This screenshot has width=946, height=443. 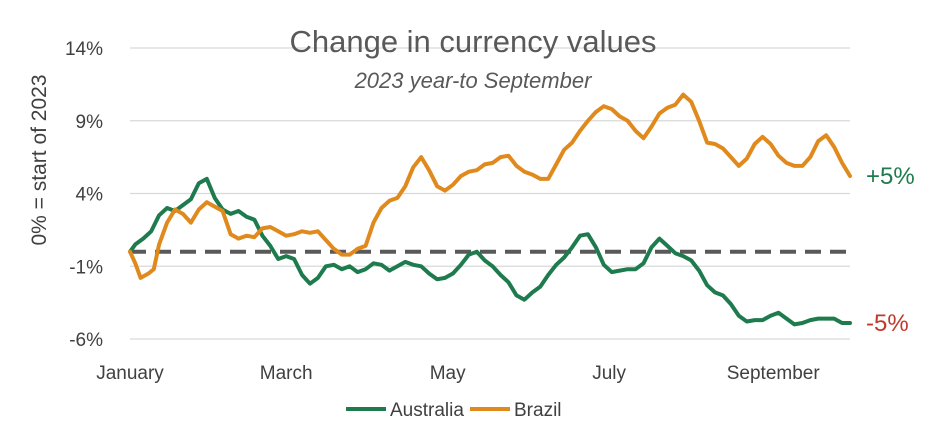 I want to click on legend-label-australia: Australia, so click(x=427, y=410).